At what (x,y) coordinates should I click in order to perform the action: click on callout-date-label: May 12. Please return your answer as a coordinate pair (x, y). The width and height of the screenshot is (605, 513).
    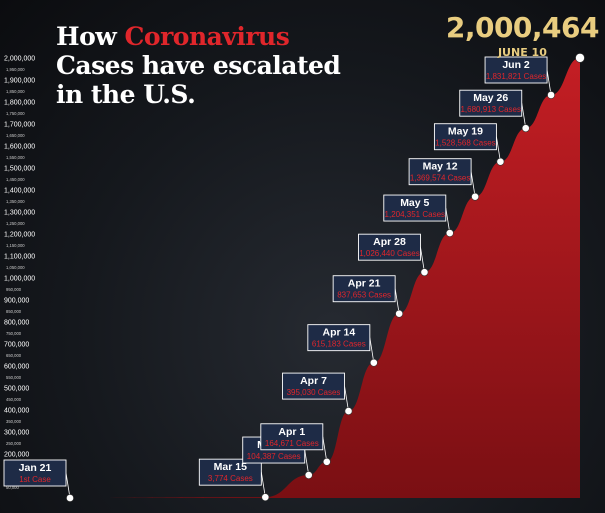
    Looking at the image, I should click on (440, 167).